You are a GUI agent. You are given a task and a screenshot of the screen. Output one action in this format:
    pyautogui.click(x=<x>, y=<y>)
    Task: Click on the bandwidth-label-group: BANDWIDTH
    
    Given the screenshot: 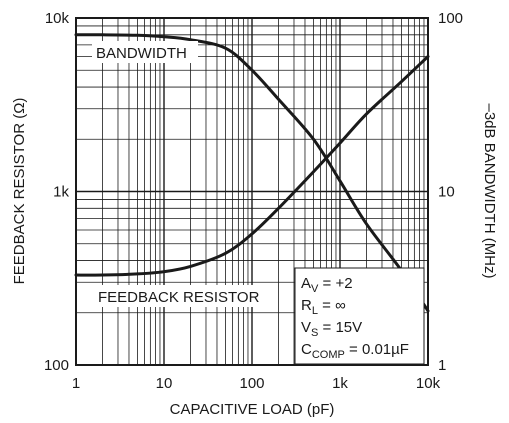 What is the action you would take?
    pyautogui.click(x=145, y=52)
    